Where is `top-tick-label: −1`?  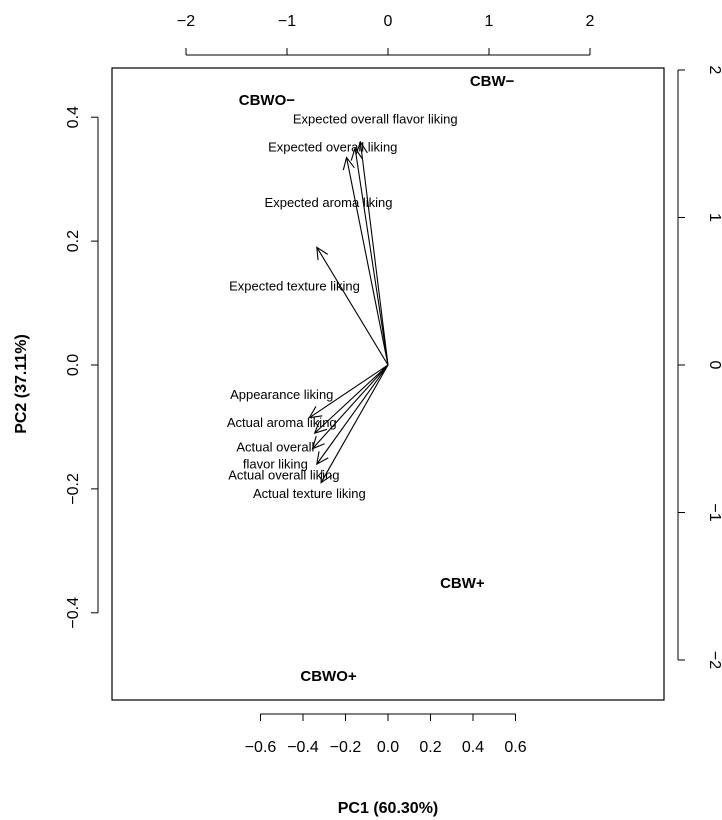 top-tick-label: −1 is located at coordinates (287, 21).